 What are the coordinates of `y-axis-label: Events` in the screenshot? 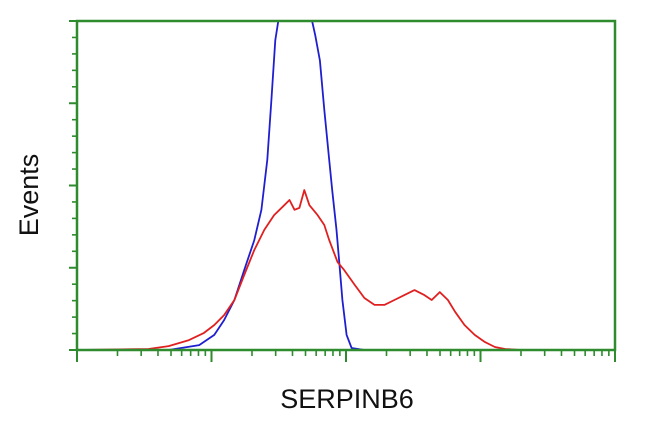 It's located at (29, 195).